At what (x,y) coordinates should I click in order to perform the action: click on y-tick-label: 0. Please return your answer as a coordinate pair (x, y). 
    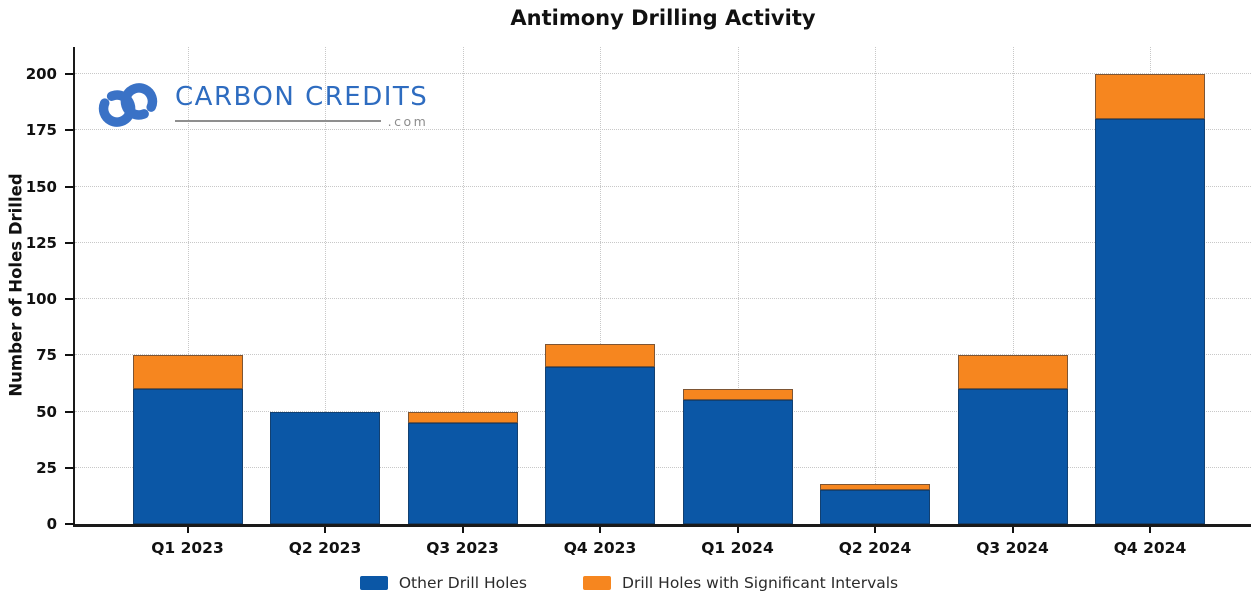
    Looking at the image, I should click on (51, 524).